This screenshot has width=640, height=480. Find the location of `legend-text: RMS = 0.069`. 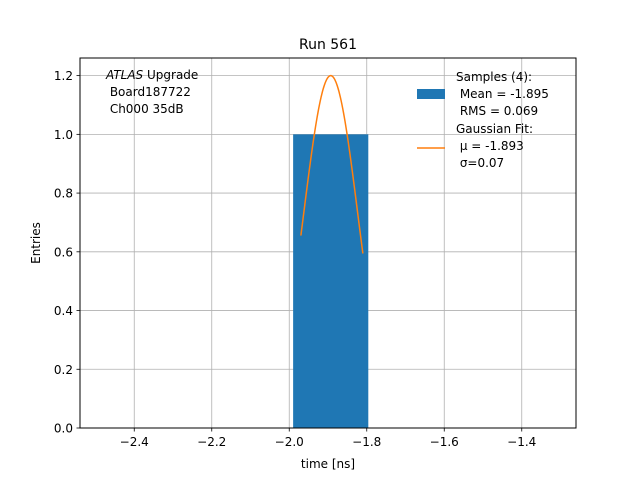

legend-text: RMS = 0.069 is located at coordinates (497, 111).